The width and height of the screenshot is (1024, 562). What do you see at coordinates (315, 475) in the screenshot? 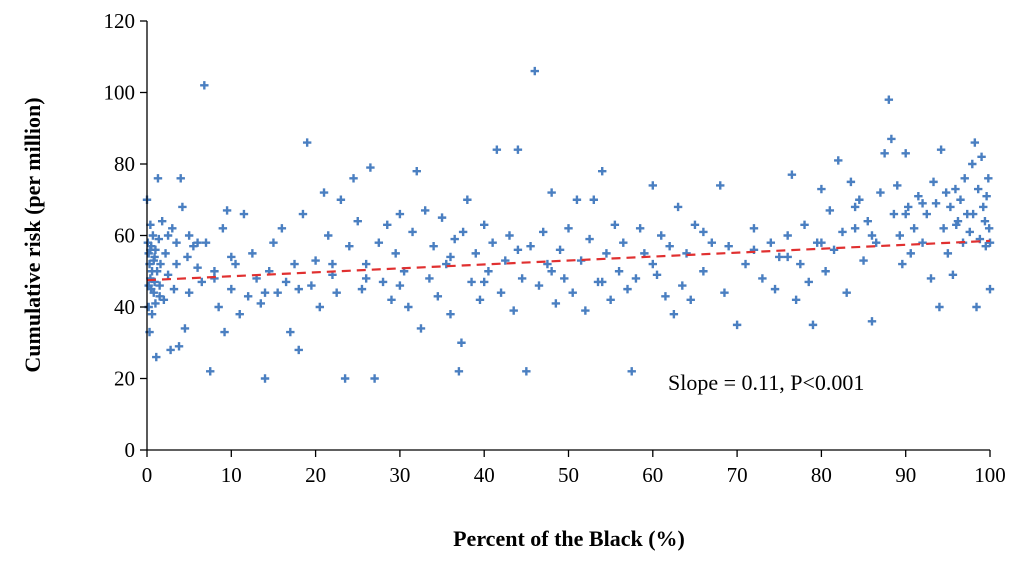
I see `x-tick-label: 20` at bounding box center [315, 475].